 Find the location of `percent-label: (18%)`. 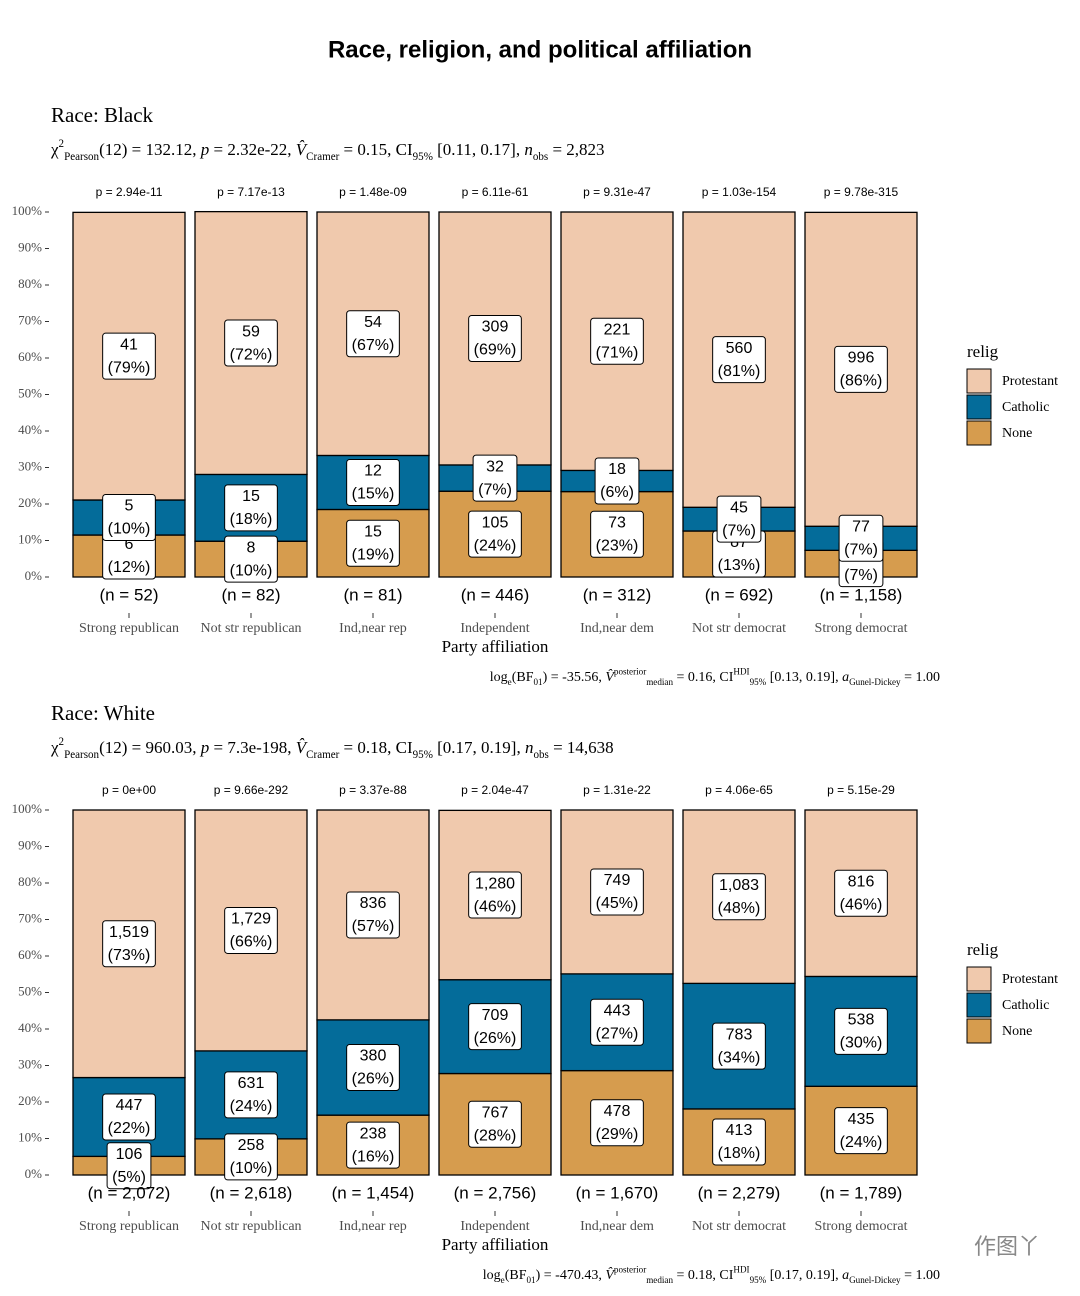

percent-label: (18%) is located at coordinates (251, 519).